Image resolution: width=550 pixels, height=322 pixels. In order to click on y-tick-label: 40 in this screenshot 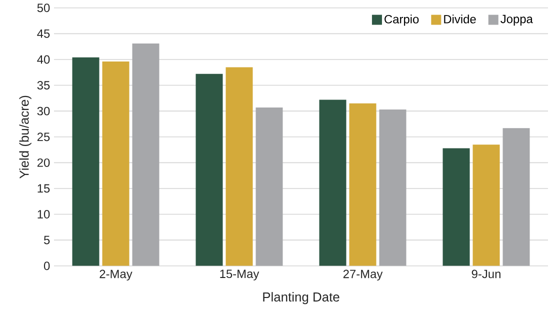, I will do `click(43, 59)`.